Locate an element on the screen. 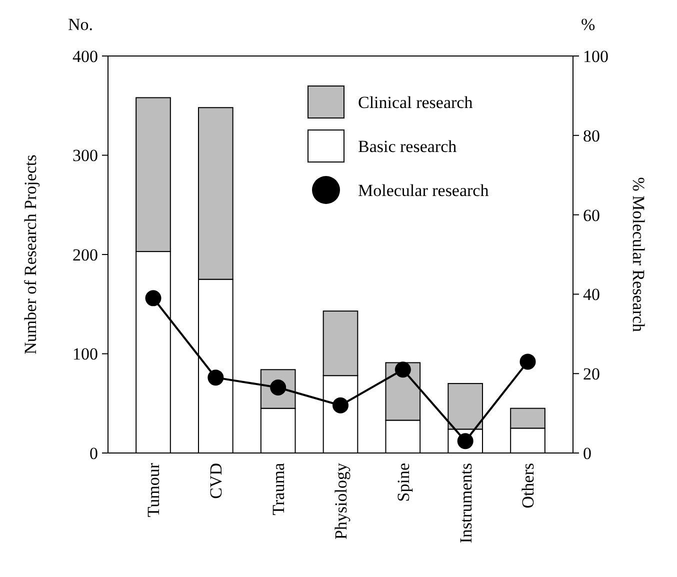 The image size is (677, 577). x-tick-label: Others is located at coordinates (528, 485).